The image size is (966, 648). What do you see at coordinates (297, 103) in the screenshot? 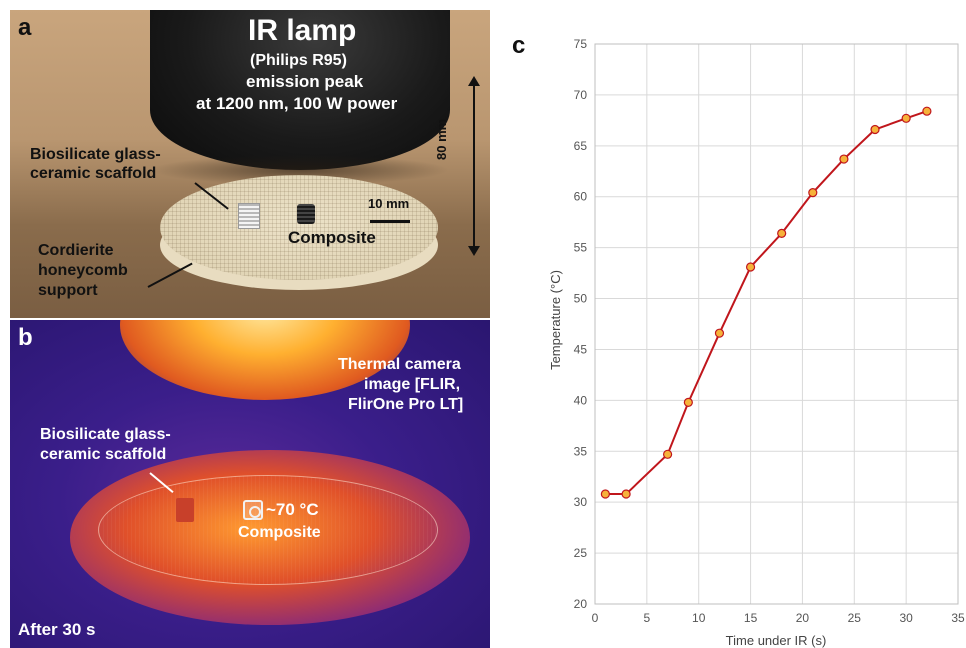
I see `lamp-emission-line-2: at 1200 nm, 100 W power` at bounding box center [297, 103].